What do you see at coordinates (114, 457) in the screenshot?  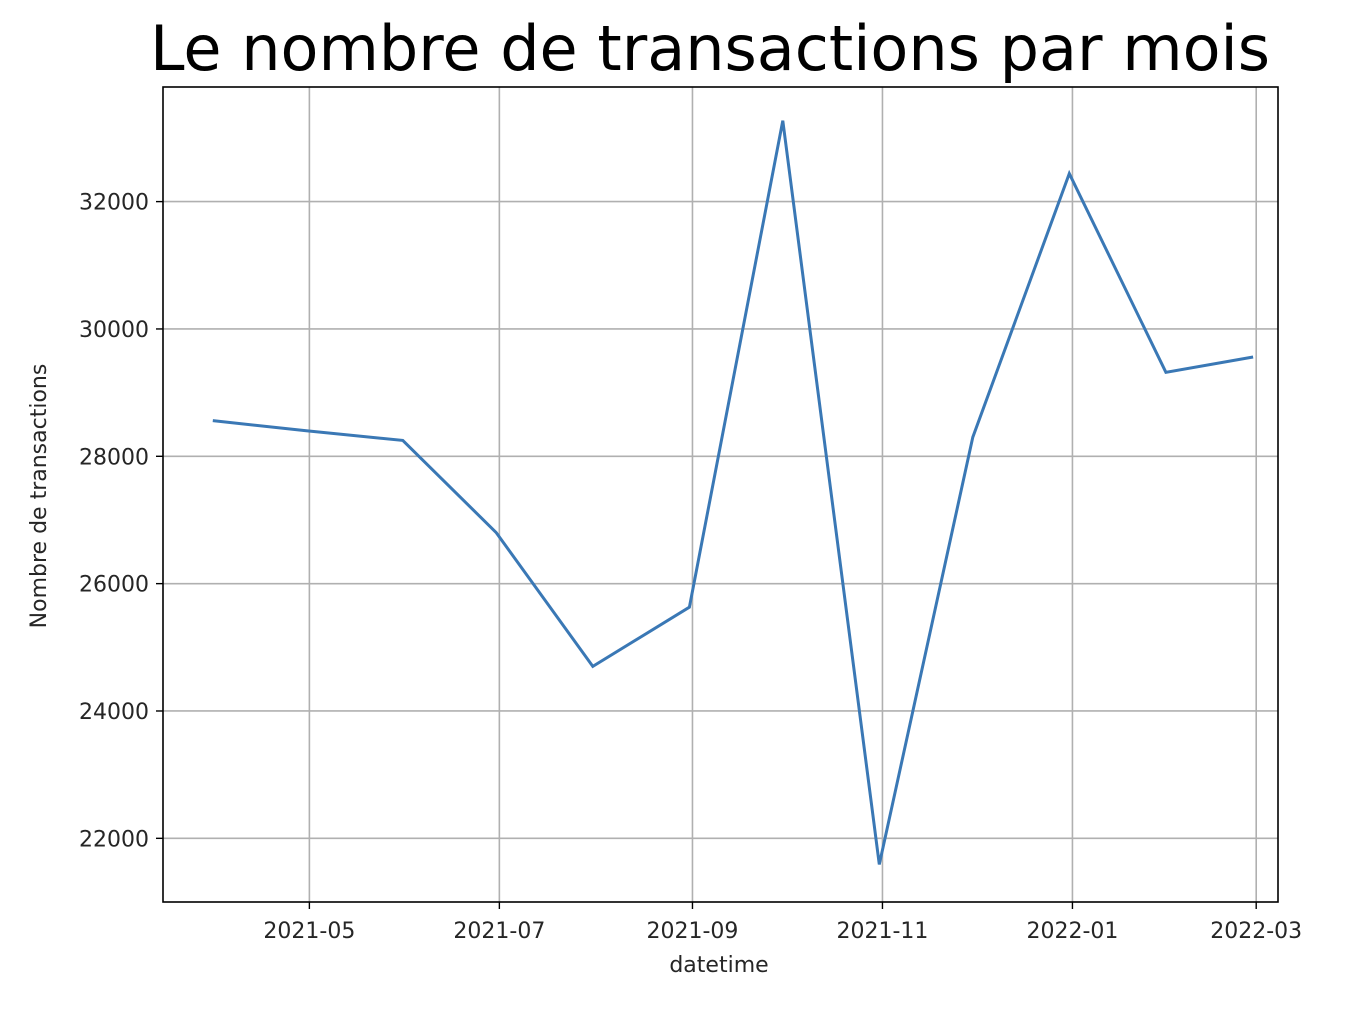 I see `y-tick-label: 28000` at bounding box center [114, 457].